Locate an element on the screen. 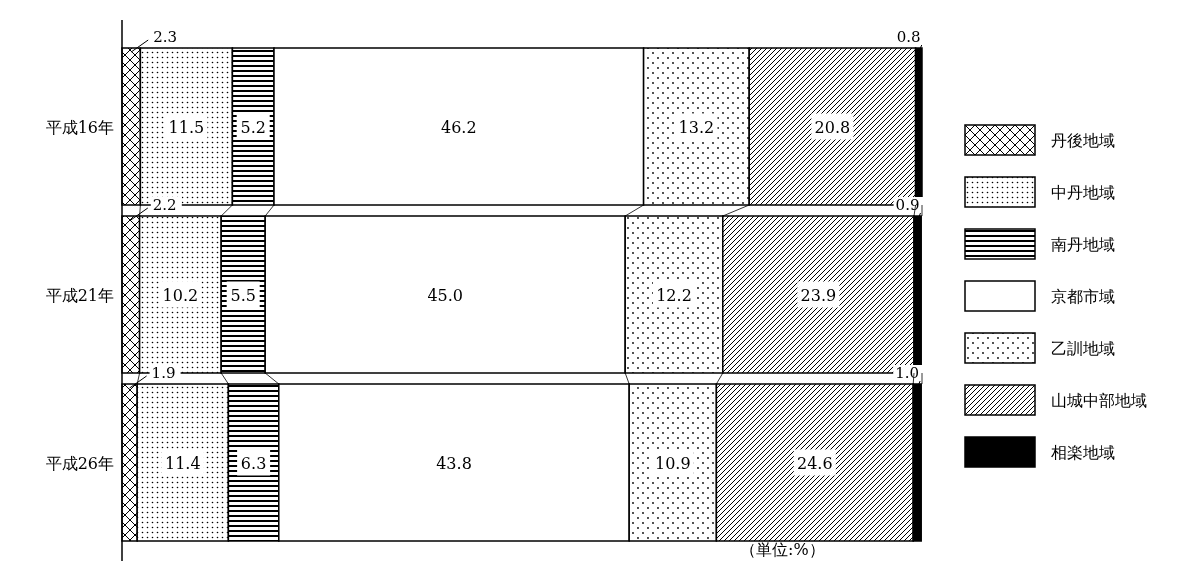  legend-label: 山城中部地域 is located at coordinates (1099, 400).